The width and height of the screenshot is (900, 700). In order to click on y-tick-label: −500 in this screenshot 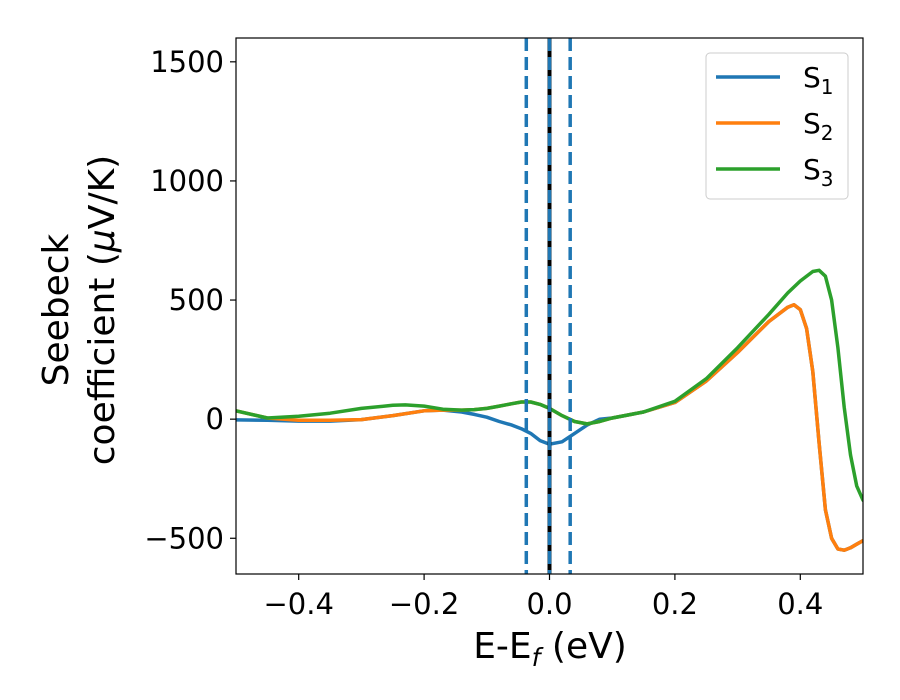, I will do `click(184, 538)`.